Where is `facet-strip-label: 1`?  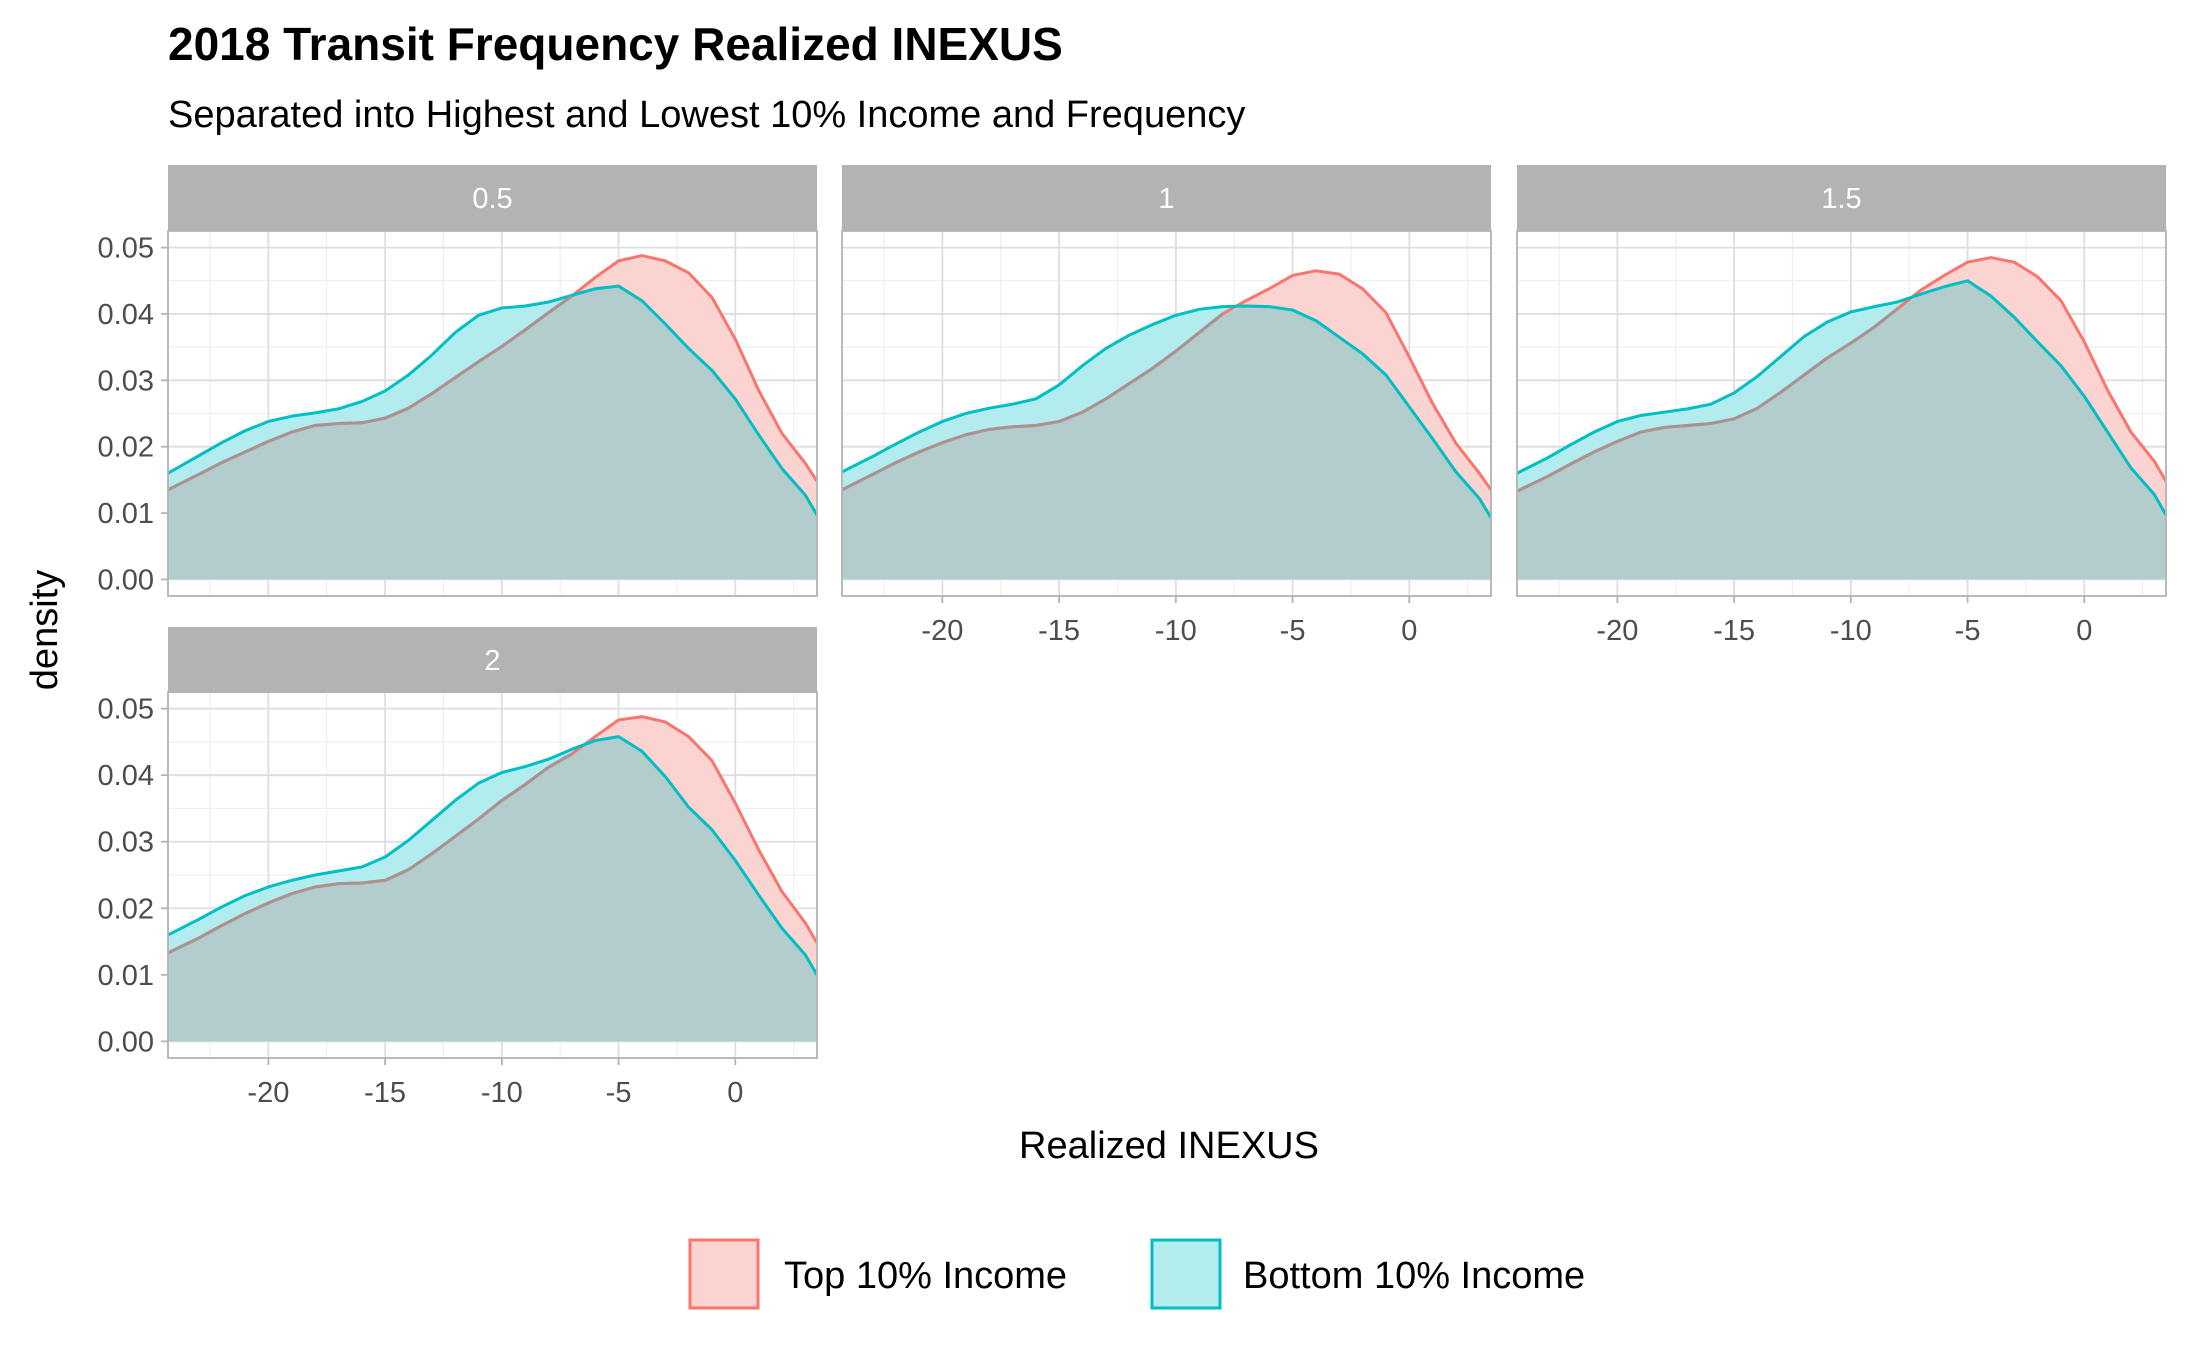 facet-strip-label: 1 is located at coordinates (1166, 199).